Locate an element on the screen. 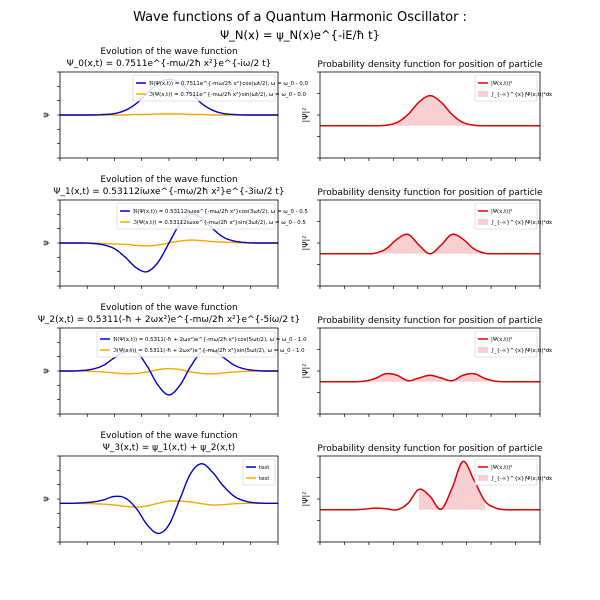 This screenshot has width=600, height=600. legend: test test is located at coordinates (259, 472).